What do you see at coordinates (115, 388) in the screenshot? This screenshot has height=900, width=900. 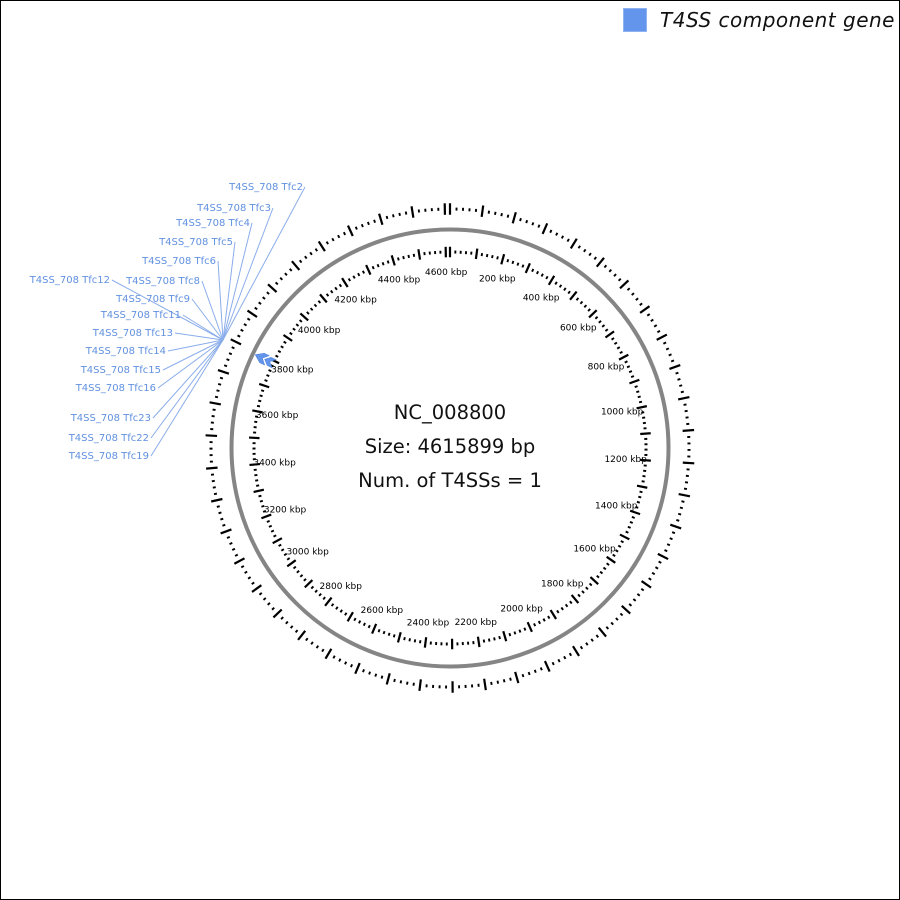 I see `gene-label: T4SS_708 Tfc16` at bounding box center [115, 388].